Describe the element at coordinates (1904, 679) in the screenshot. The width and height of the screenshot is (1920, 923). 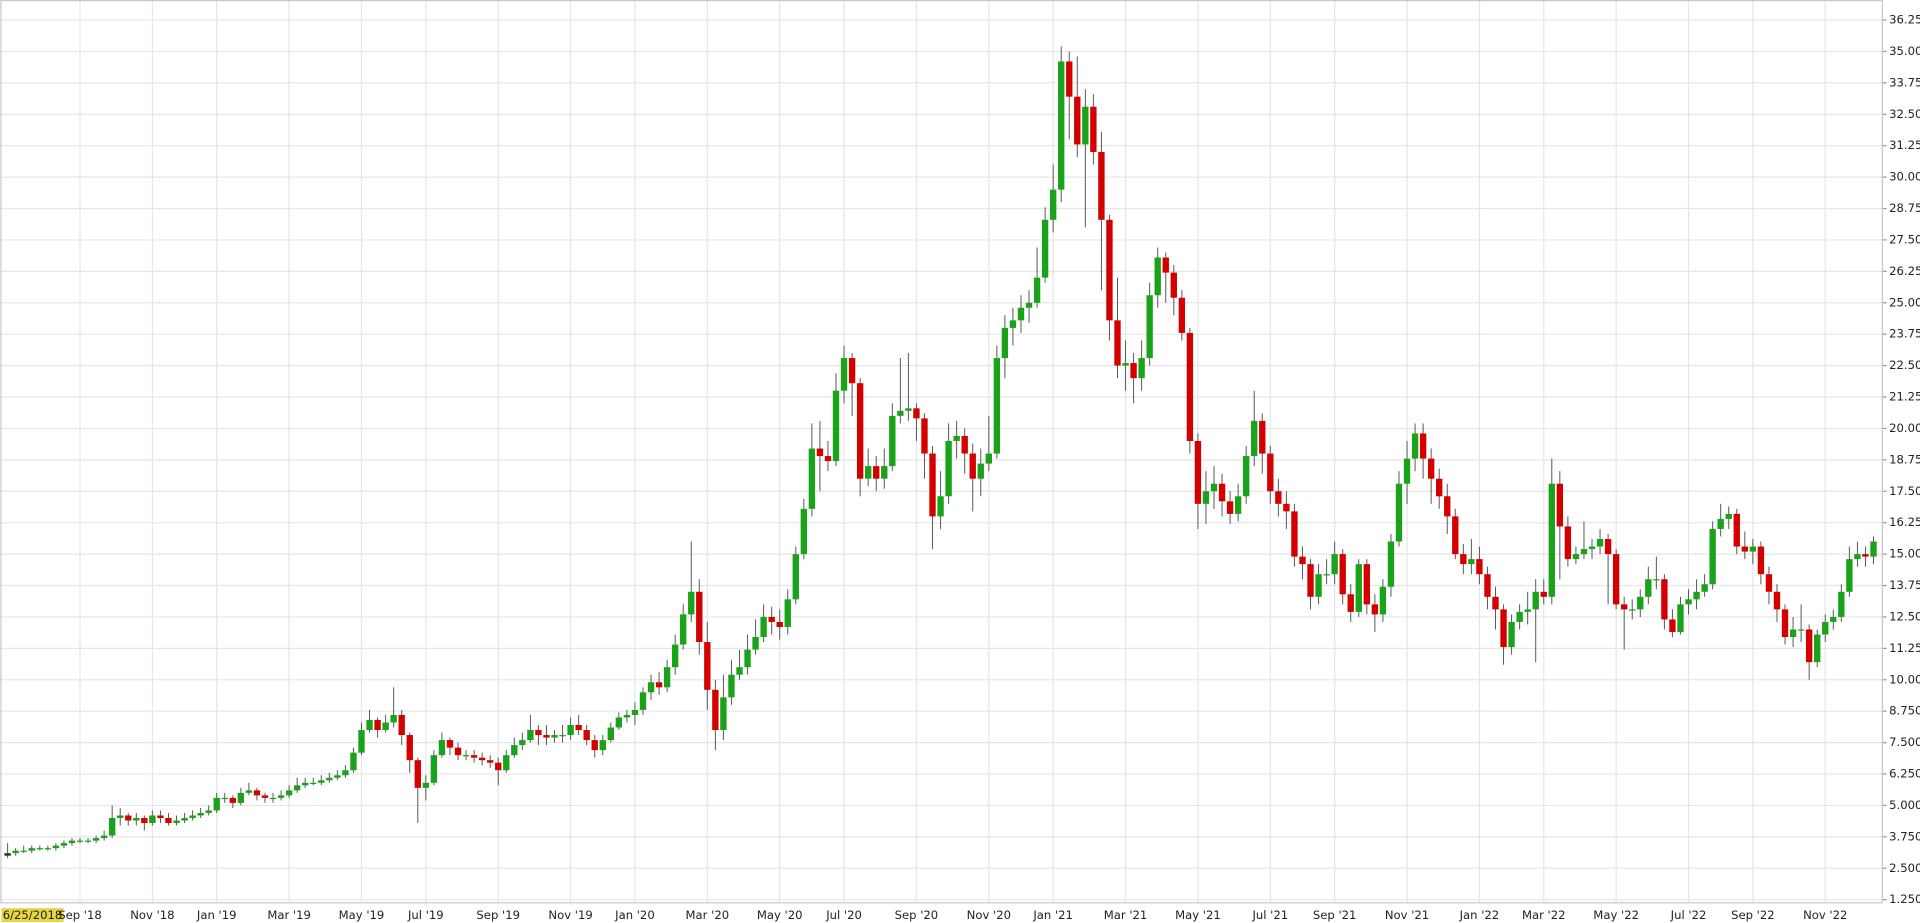
I see `y-tick-label: 10.000` at that location.